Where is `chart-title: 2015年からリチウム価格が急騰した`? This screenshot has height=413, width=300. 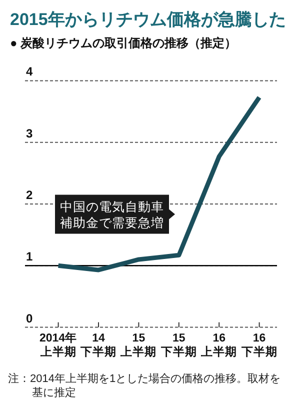 chart-title: 2015年からリチウム価格が急騰した is located at coordinates (148, 19).